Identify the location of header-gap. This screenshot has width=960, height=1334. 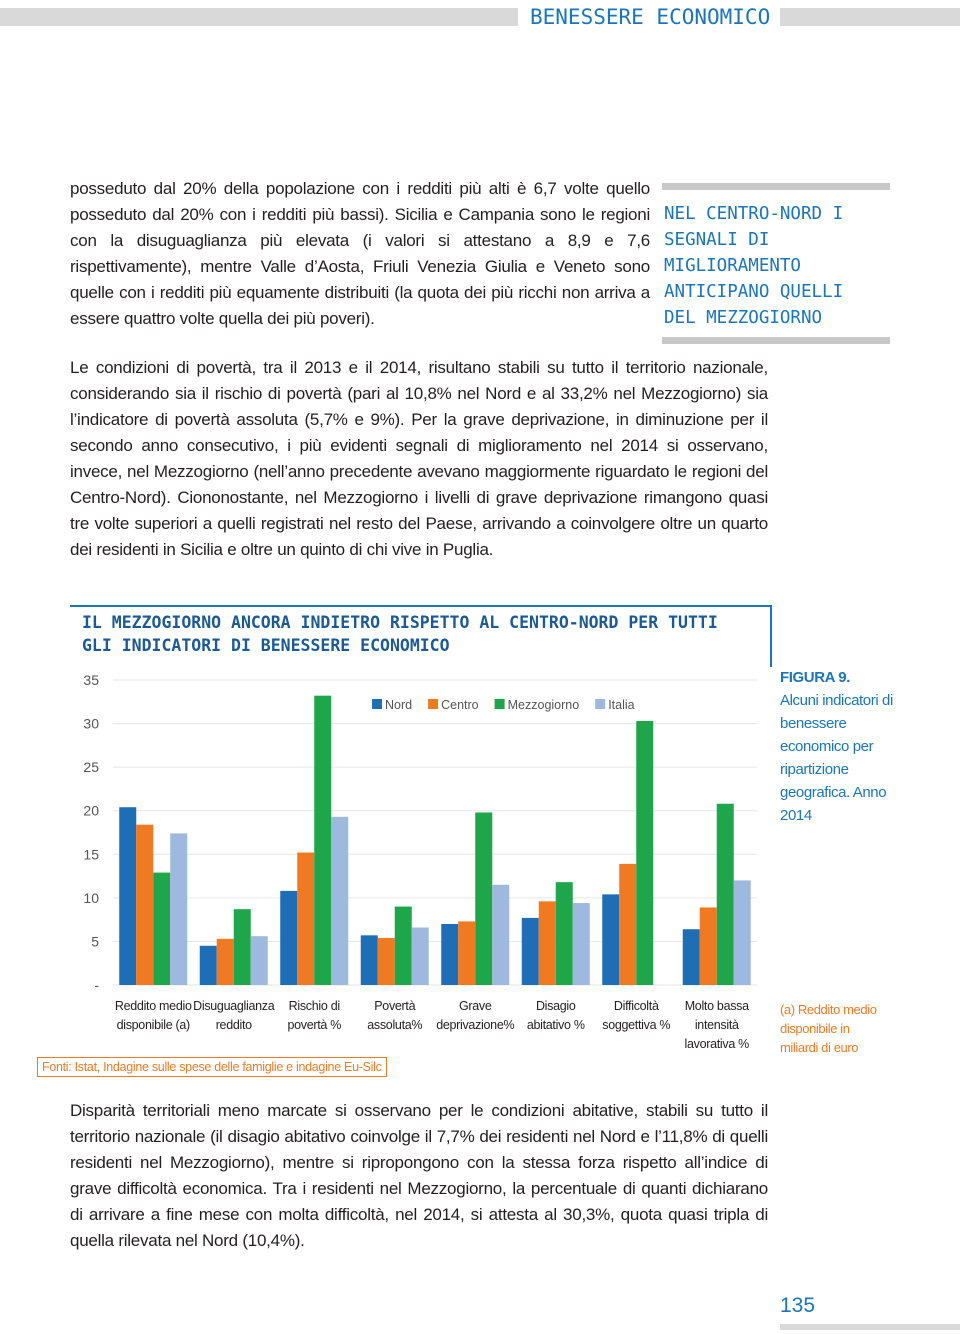
(649, 17).